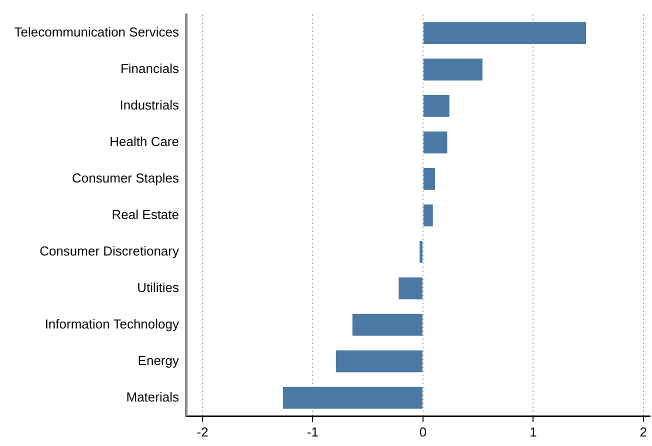  Describe the element at coordinates (533, 432) in the screenshot. I see `x-tick-label: 1` at that location.